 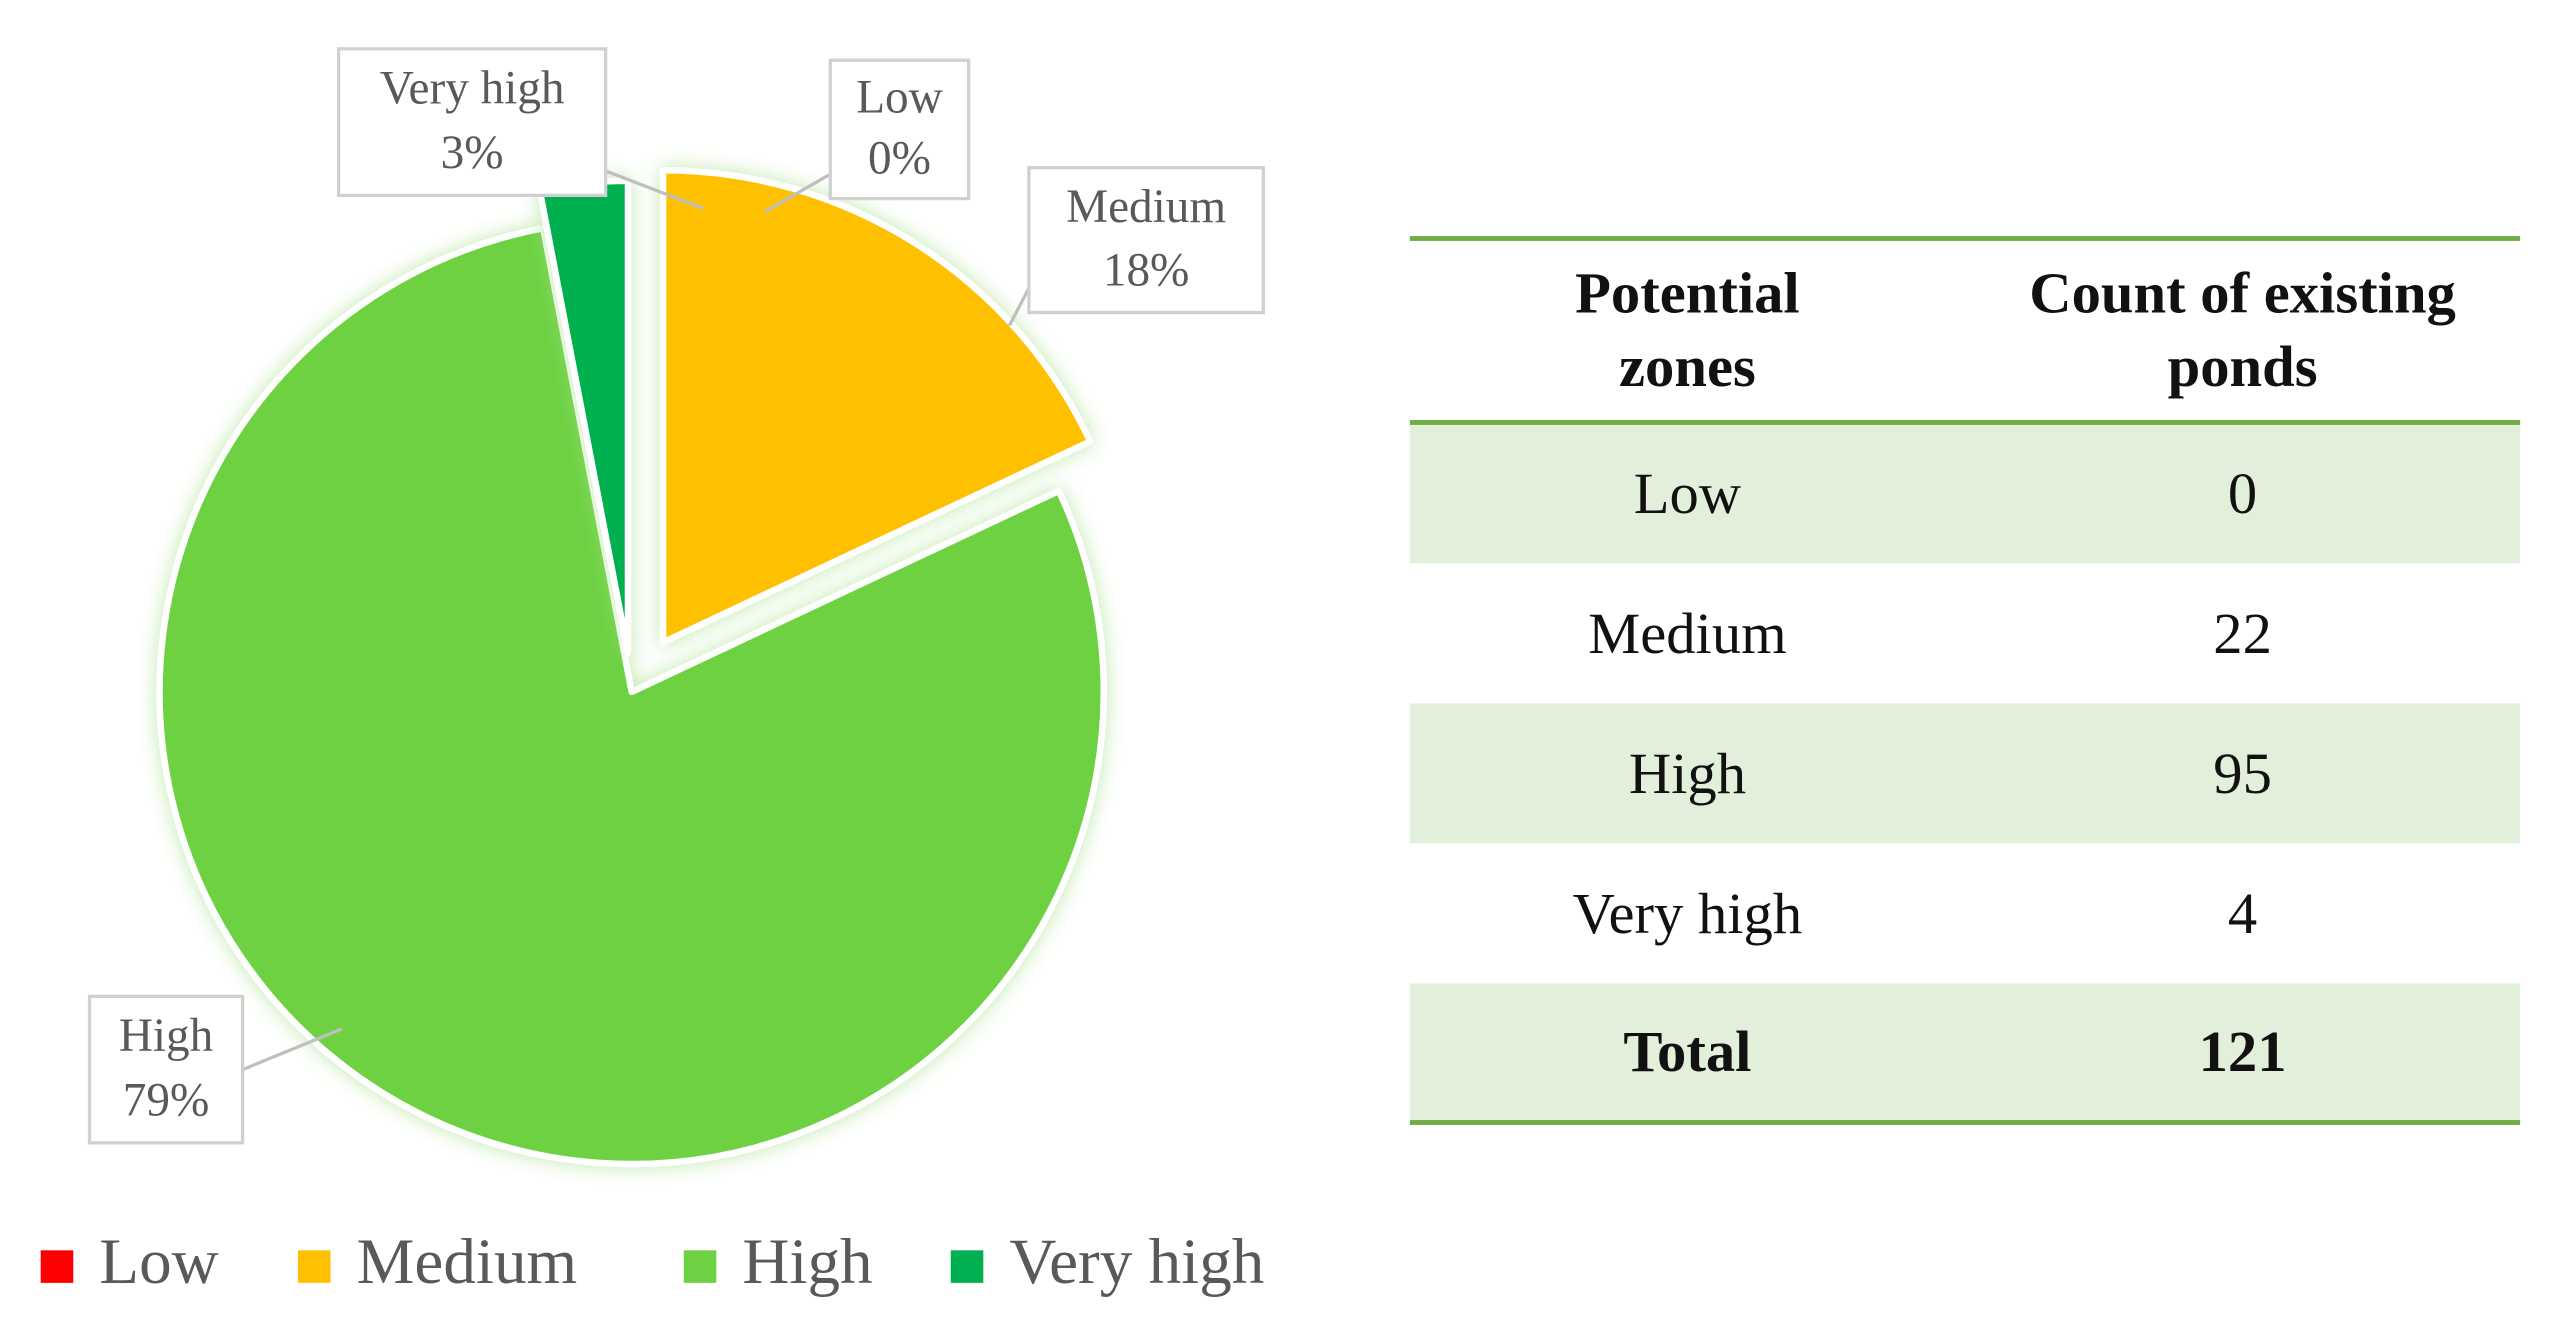 What do you see at coordinates (1687, 1051) in the screenshot?
I see `table-cell: Total` at bounding box center [1687, 1051].